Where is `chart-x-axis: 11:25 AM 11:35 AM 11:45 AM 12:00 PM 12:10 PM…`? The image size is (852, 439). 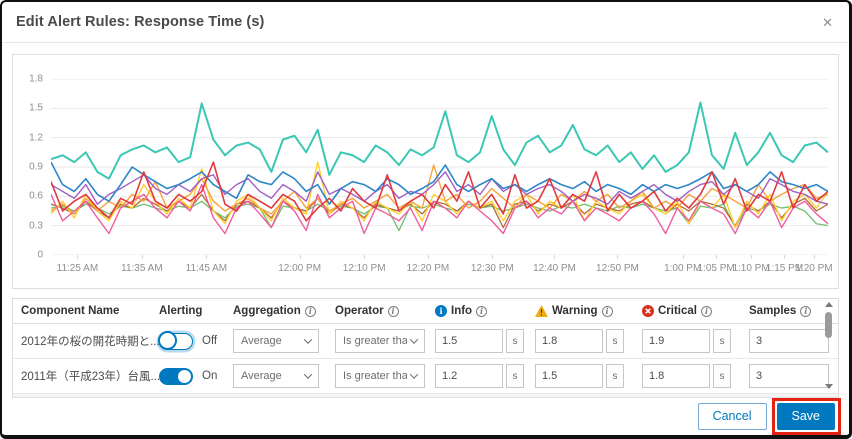
chart-x-axis: 11:25 AM 11:35 AM 11:45 AM 12:00 PM 12:10 PM… is located at coordinates (442, 270).